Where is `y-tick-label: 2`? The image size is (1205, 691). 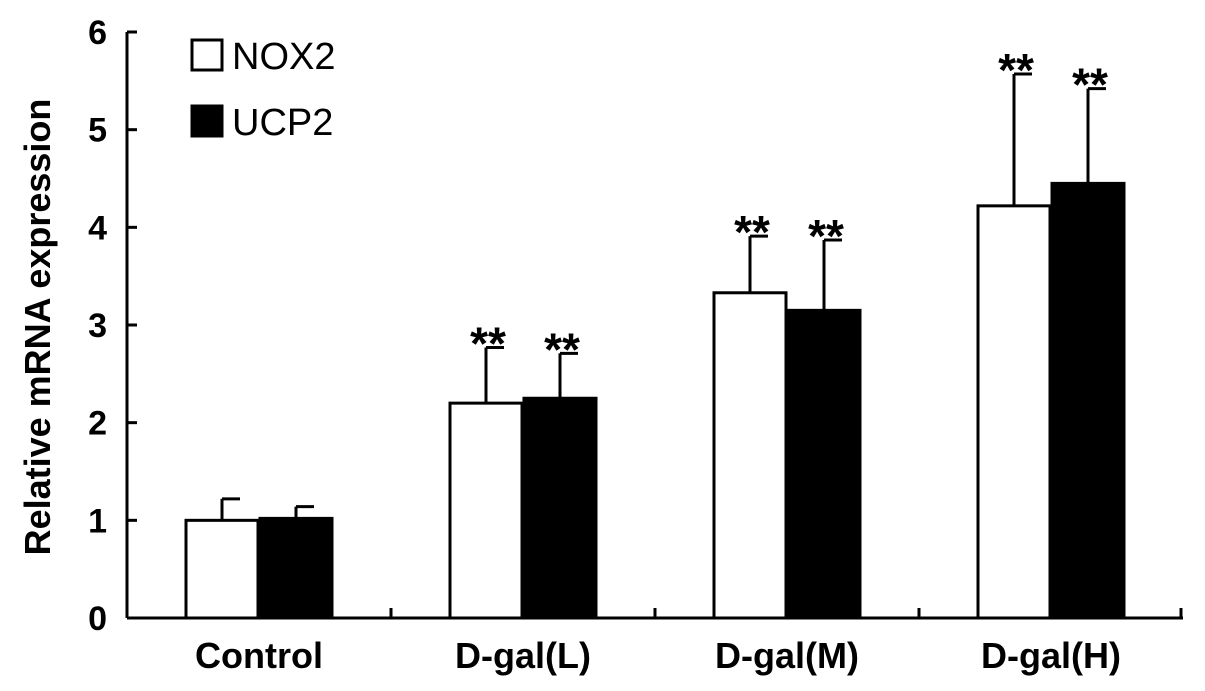
y-tick-label: 2 is located at coordinates (97, 424).